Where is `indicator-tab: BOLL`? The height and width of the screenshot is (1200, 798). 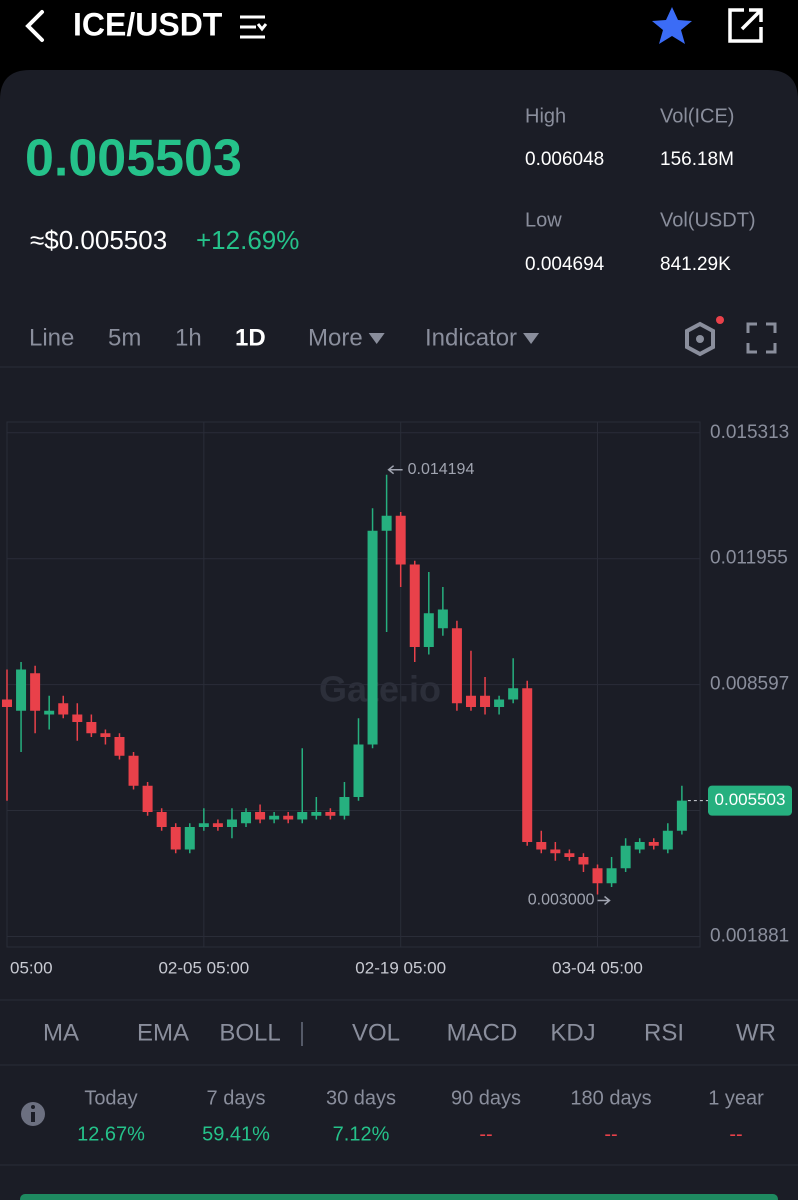
indicator-tab: BOLL is located at coordinates (249, 1032).